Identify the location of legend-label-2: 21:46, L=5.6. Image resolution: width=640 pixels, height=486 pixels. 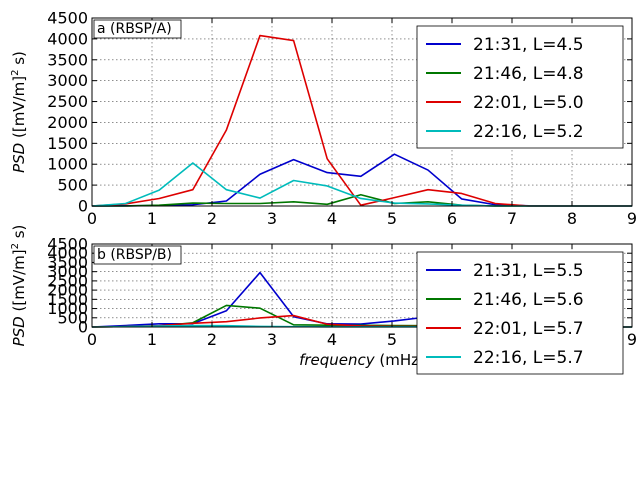
(528, 300).